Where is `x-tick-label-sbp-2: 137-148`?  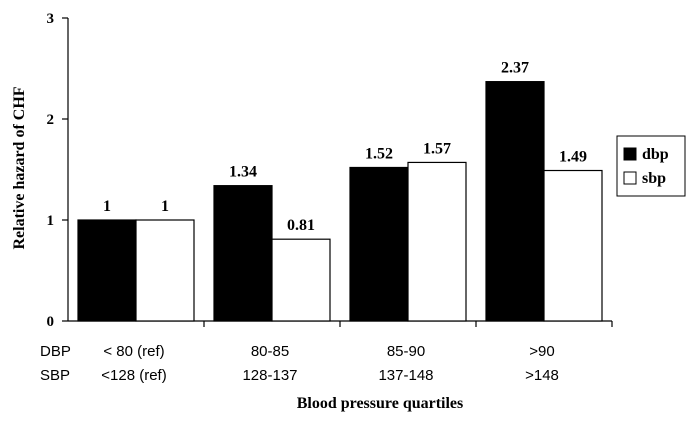
x-tick-label-sbp-2: 137-148 is located at coordinates (405, 375).